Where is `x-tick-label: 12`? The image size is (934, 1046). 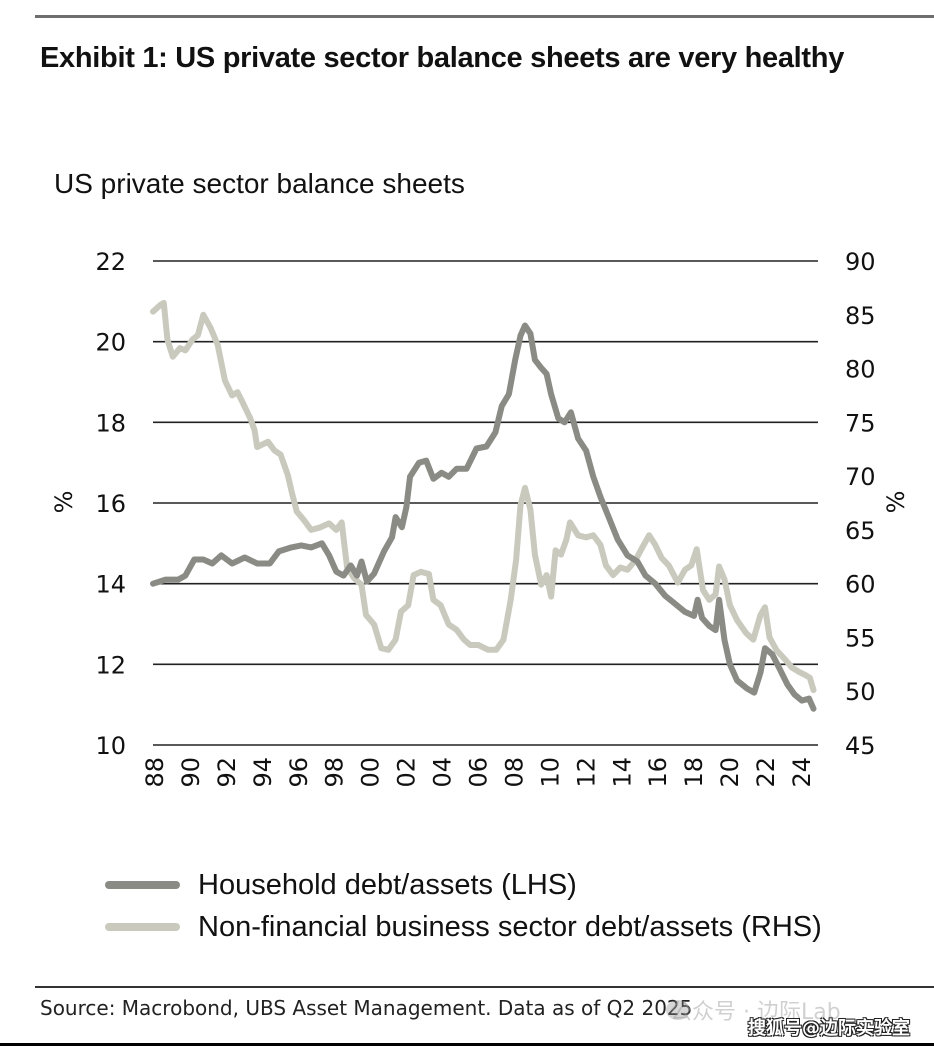
x-tick-label: 12 is located at coordinates (586, 772).